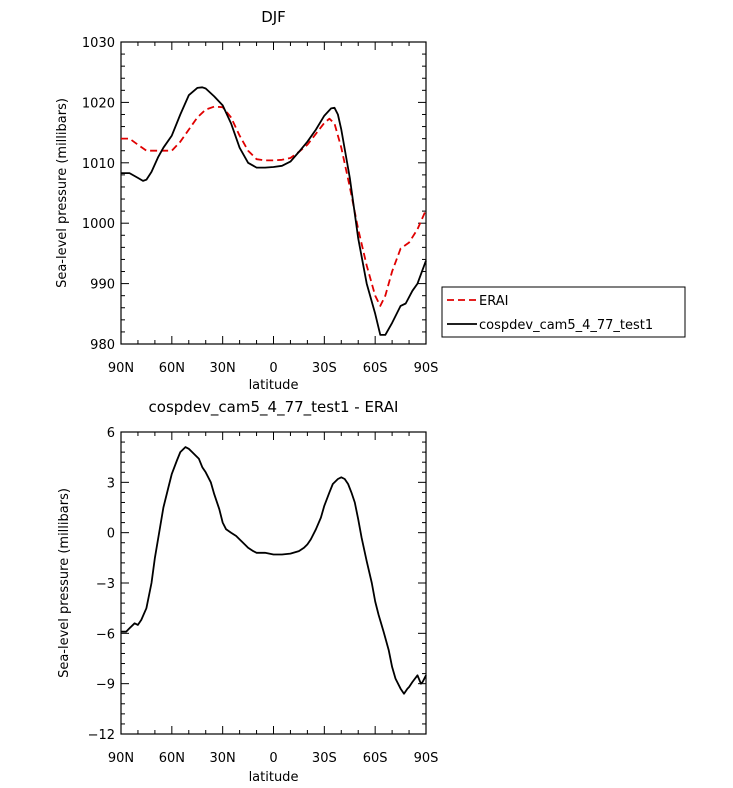  What do you see at coordinates (274, 385) in the screenshot?
I see `plot1-x-axis-label: latitude` at bounding box center [274, 385].